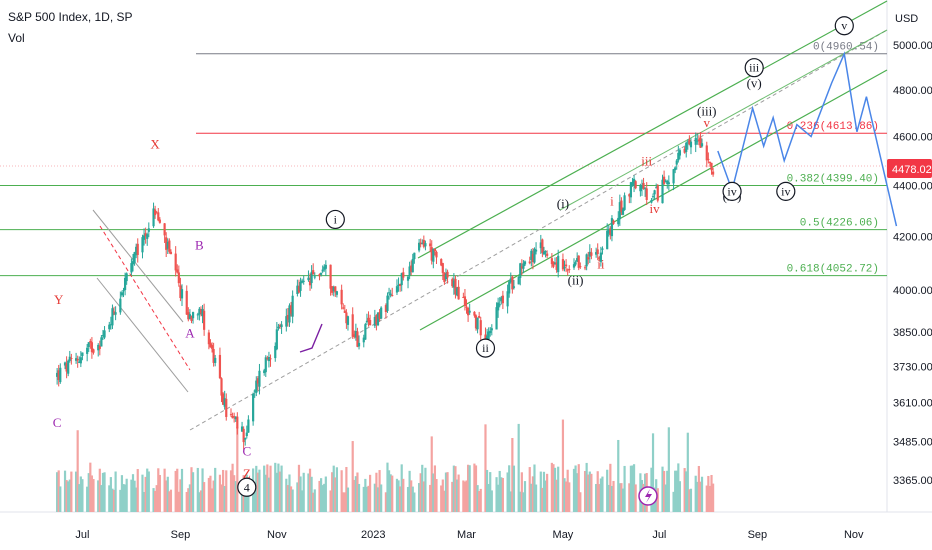 Image resolution: width=932 pixels, height=550 pixels. What do you see at coordinates (601, 263) in the screenshot?
I see `wave-label: ii` at bounding box center [601, 263].